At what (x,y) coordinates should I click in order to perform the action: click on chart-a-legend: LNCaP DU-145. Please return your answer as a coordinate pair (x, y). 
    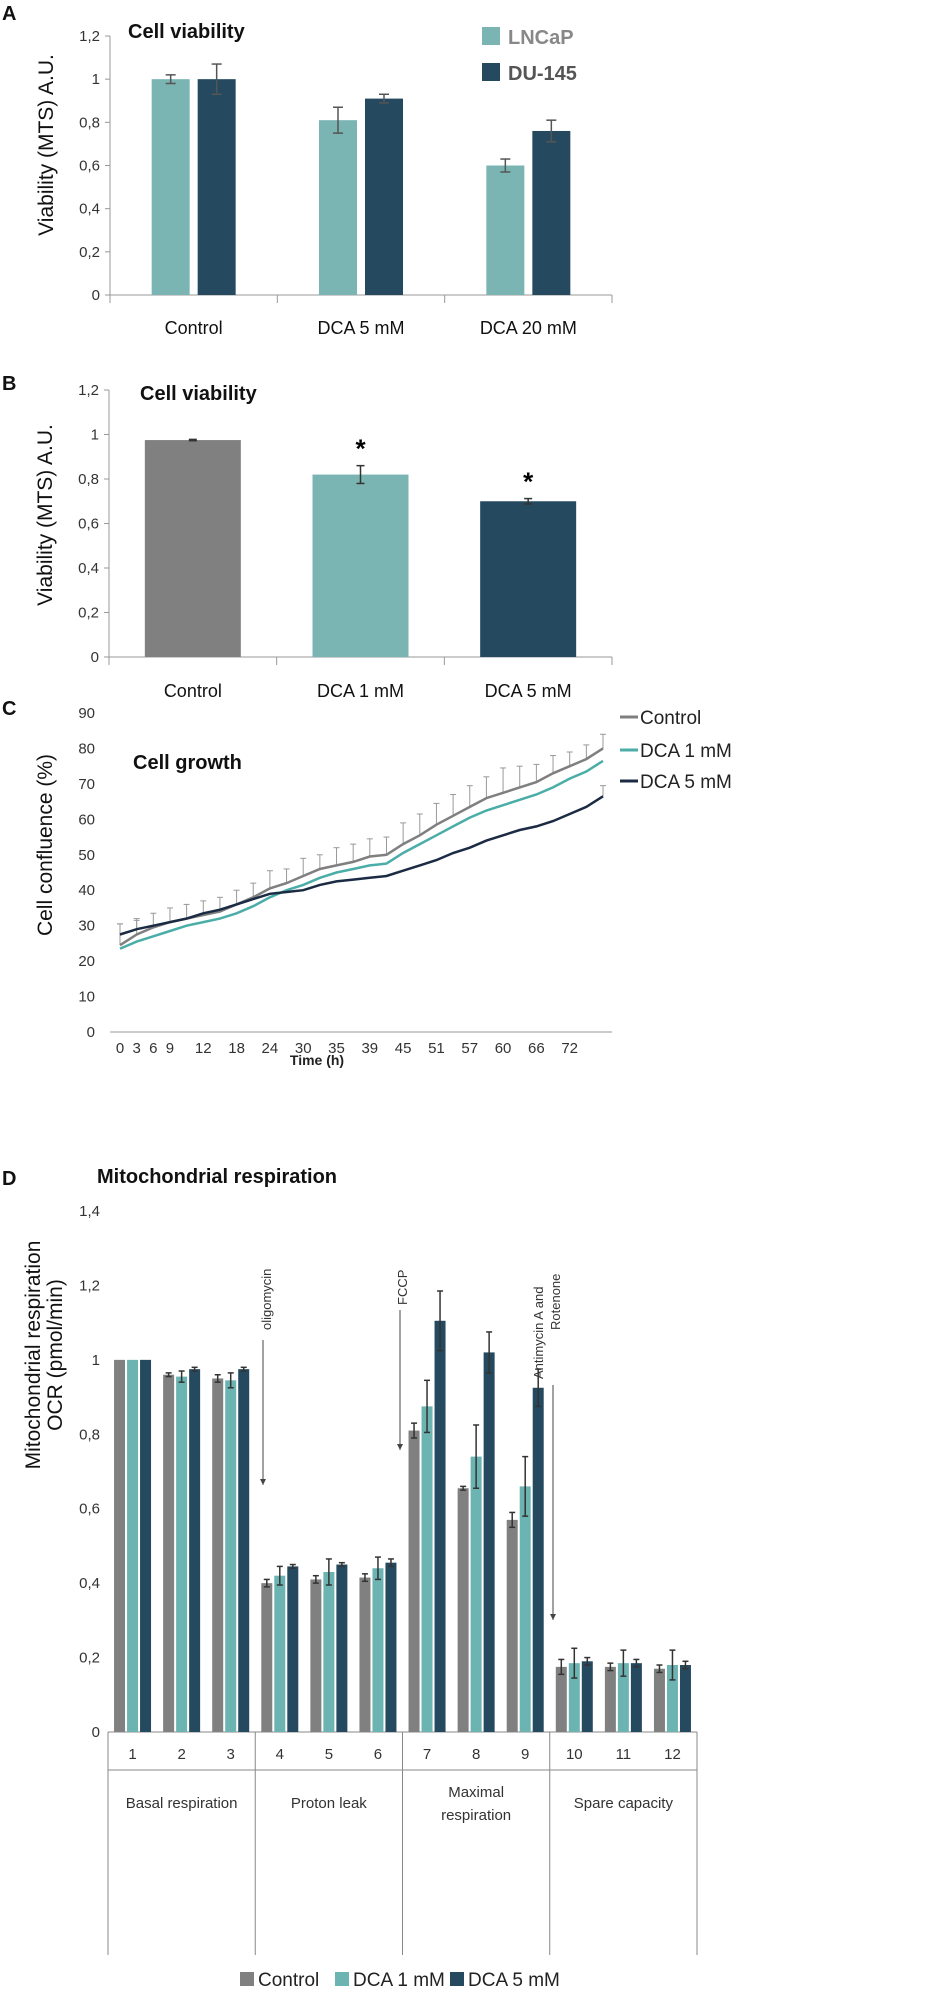
    Looking at the image, I should click on (529, 56).